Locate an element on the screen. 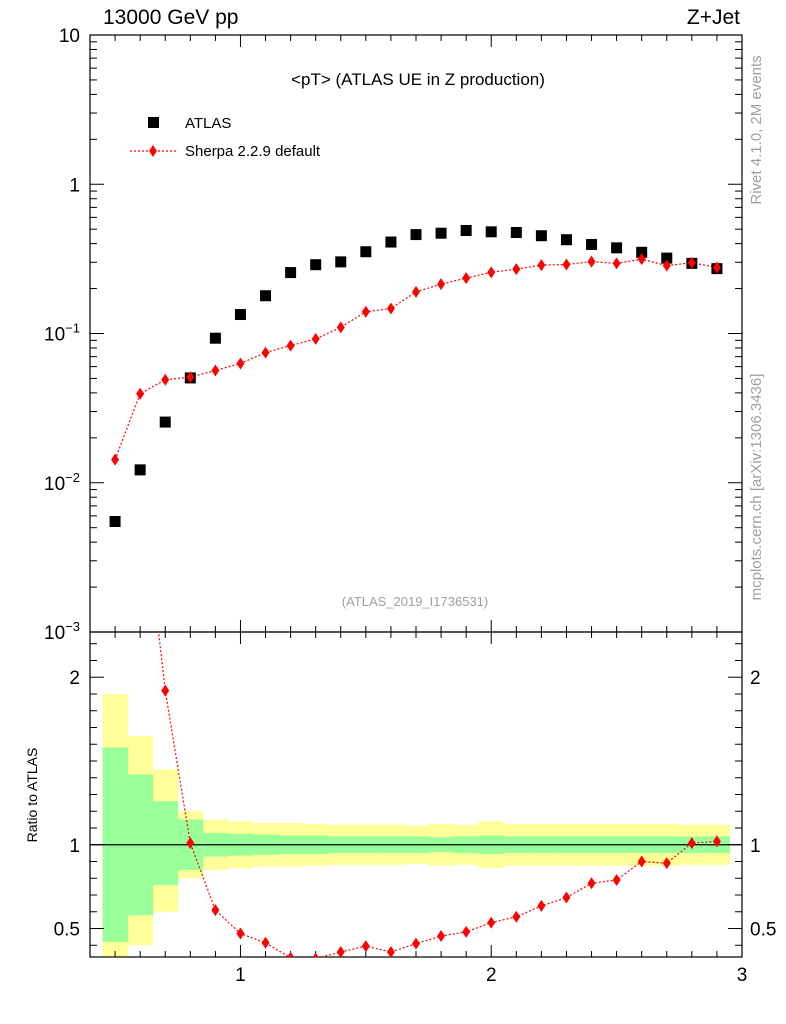 The width and height of the screenshot is (786, 1024). legend-sherpa-marker is located at coordinates (153, 151).